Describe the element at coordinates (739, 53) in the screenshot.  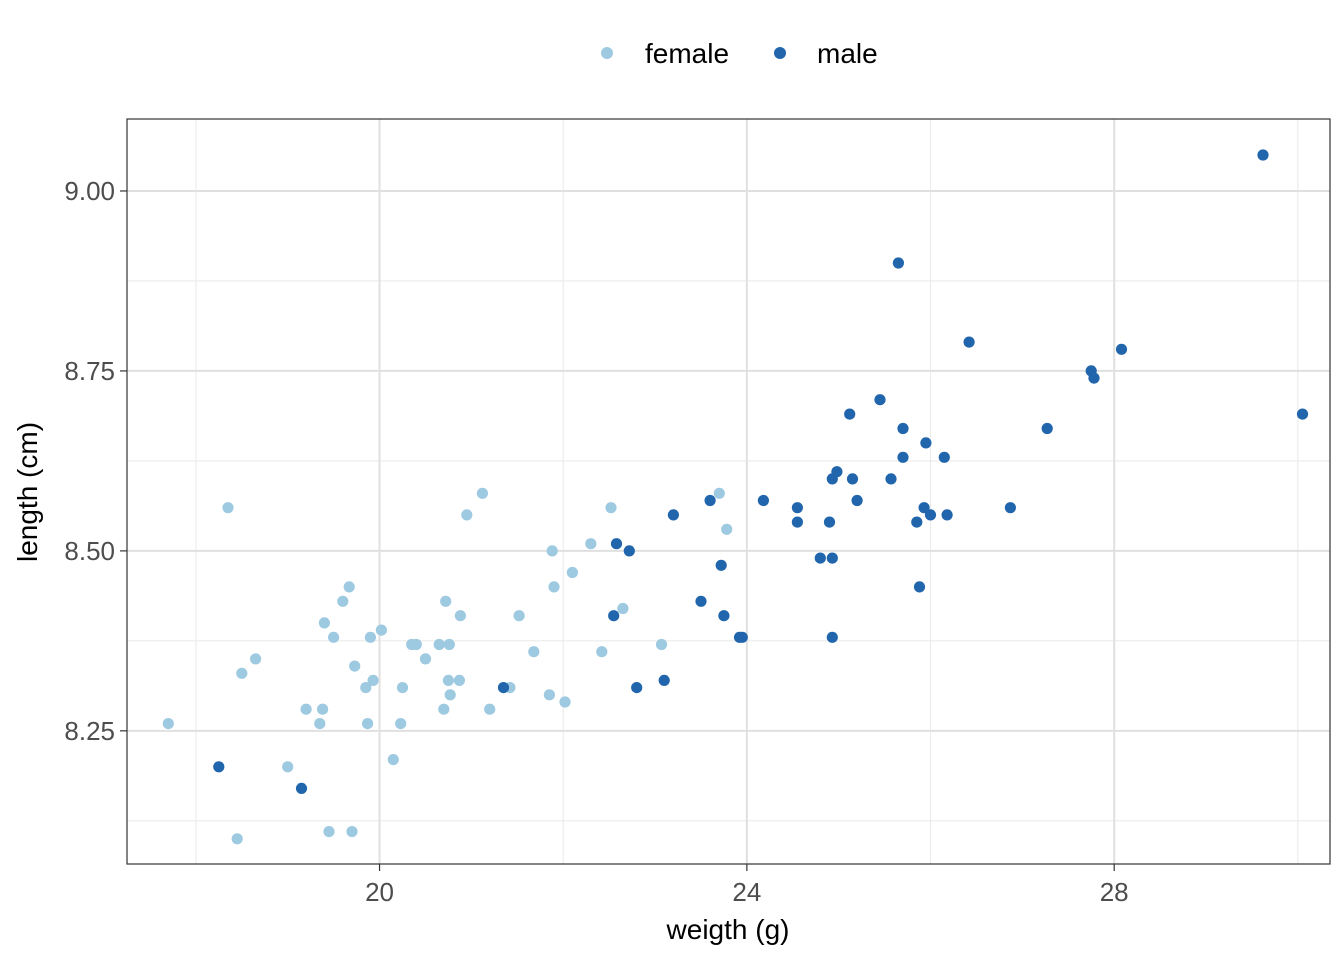
I see `legend: female male` at that location.